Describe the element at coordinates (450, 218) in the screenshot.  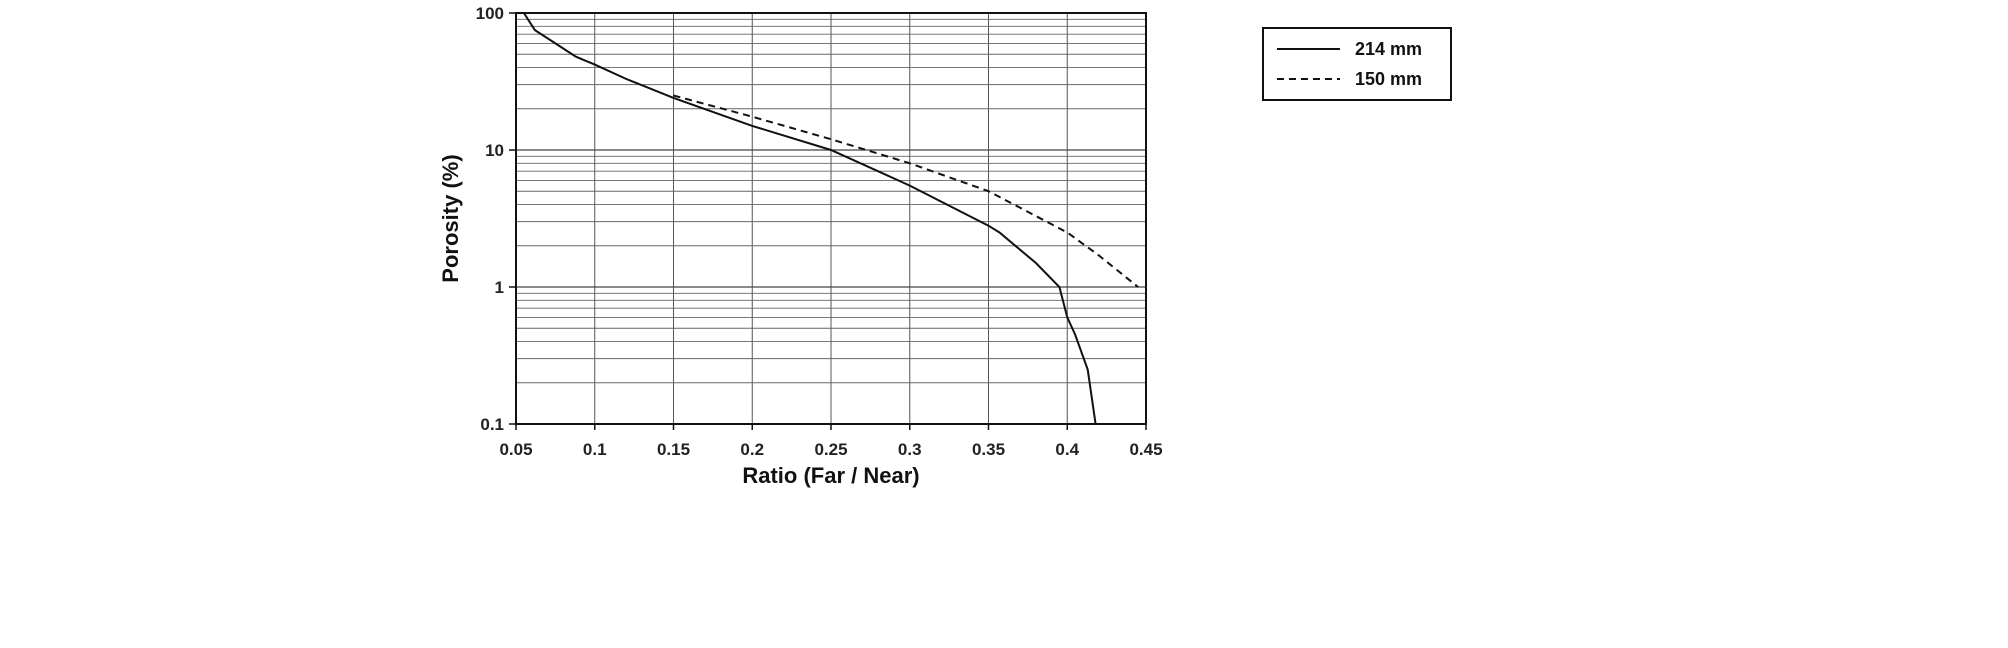
I see `y-axis-label: Porosity (%)` at that location.